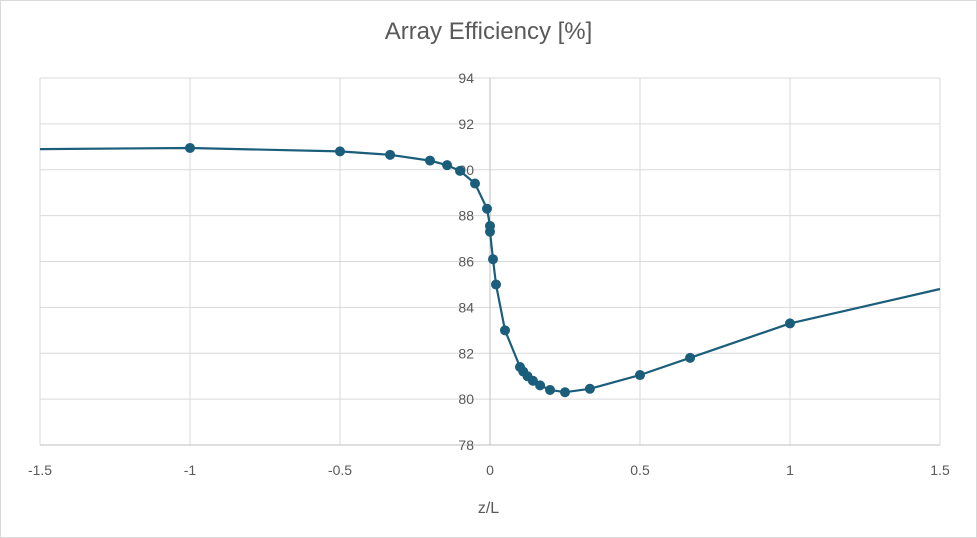 Image resolution: width=977 pixels, height=538 pixels. What do you see at coordinates (790, 470) in the screenshot?
I see `x-tick-label: 1` at bounding box center [790, 470].